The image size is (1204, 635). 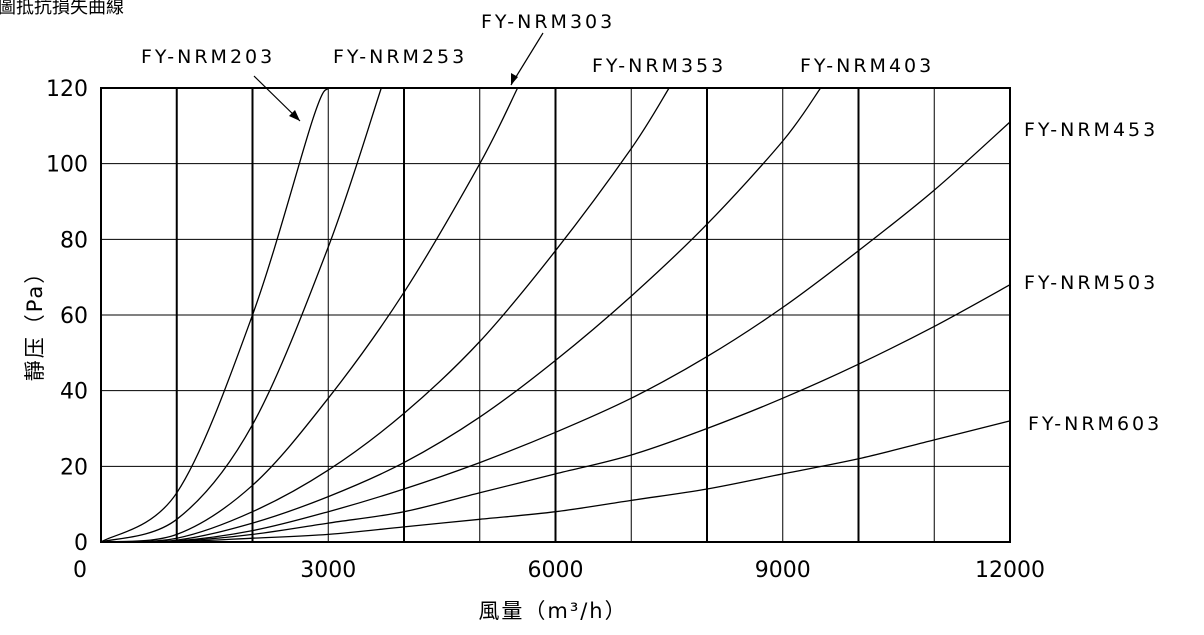 What do you see at coordinates (62, 9) in the screenshot?
I see `chart-title: 圖抵抗損失曲線` at bounding box center [62, 9].